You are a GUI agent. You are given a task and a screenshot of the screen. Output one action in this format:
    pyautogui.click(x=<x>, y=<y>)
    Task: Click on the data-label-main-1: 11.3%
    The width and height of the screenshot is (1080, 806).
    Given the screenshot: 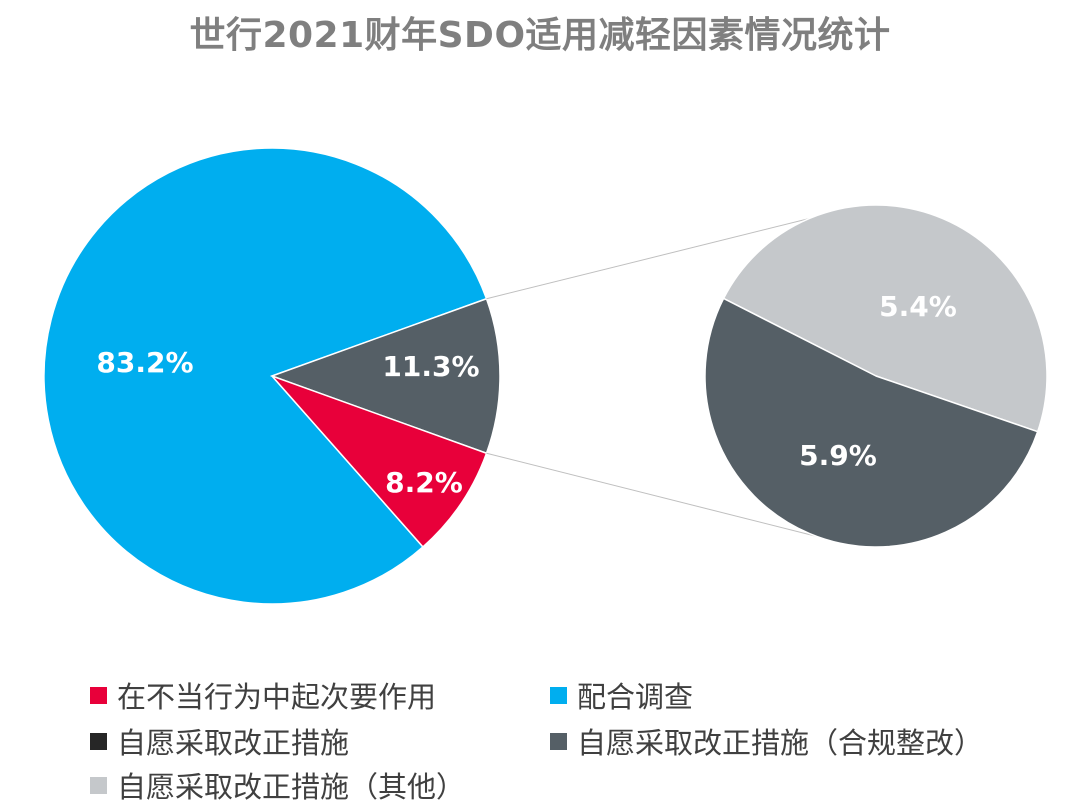 What is the action you would take?
    pyautogui.click(x=430, y=366)
    